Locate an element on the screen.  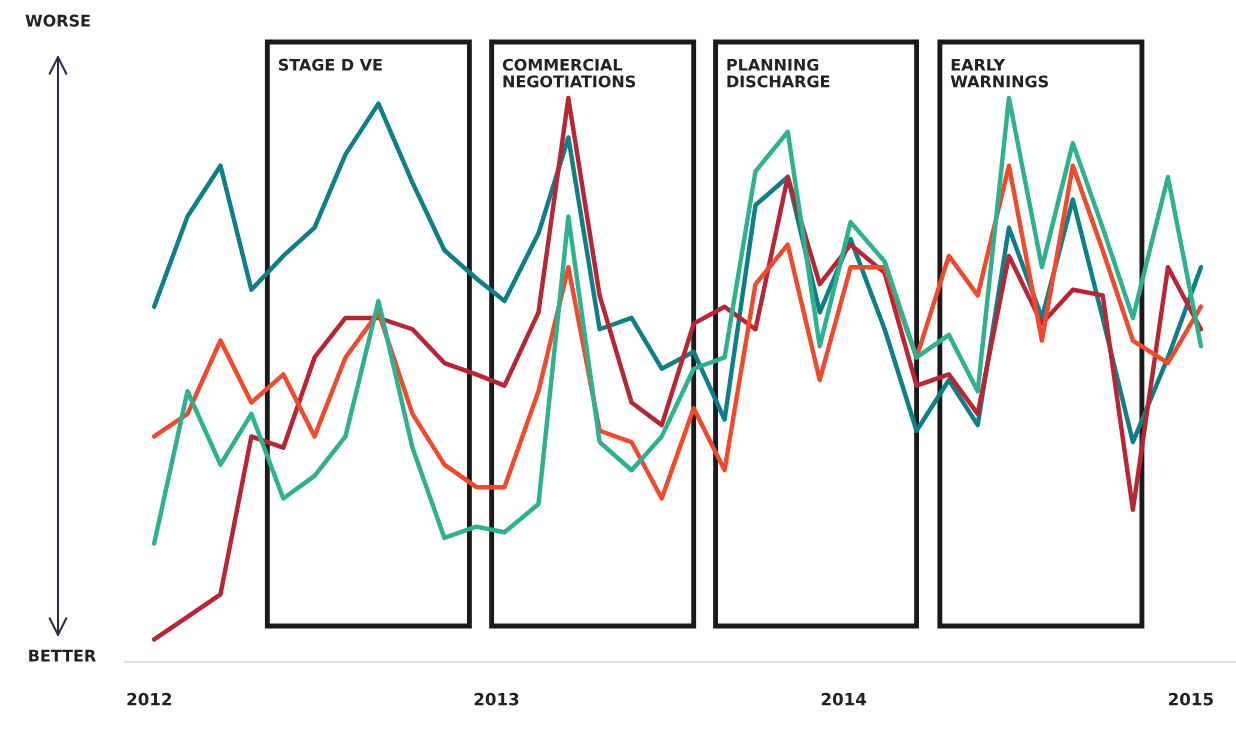
x-tick-label: 2012 is located at coordinates (149, 699).